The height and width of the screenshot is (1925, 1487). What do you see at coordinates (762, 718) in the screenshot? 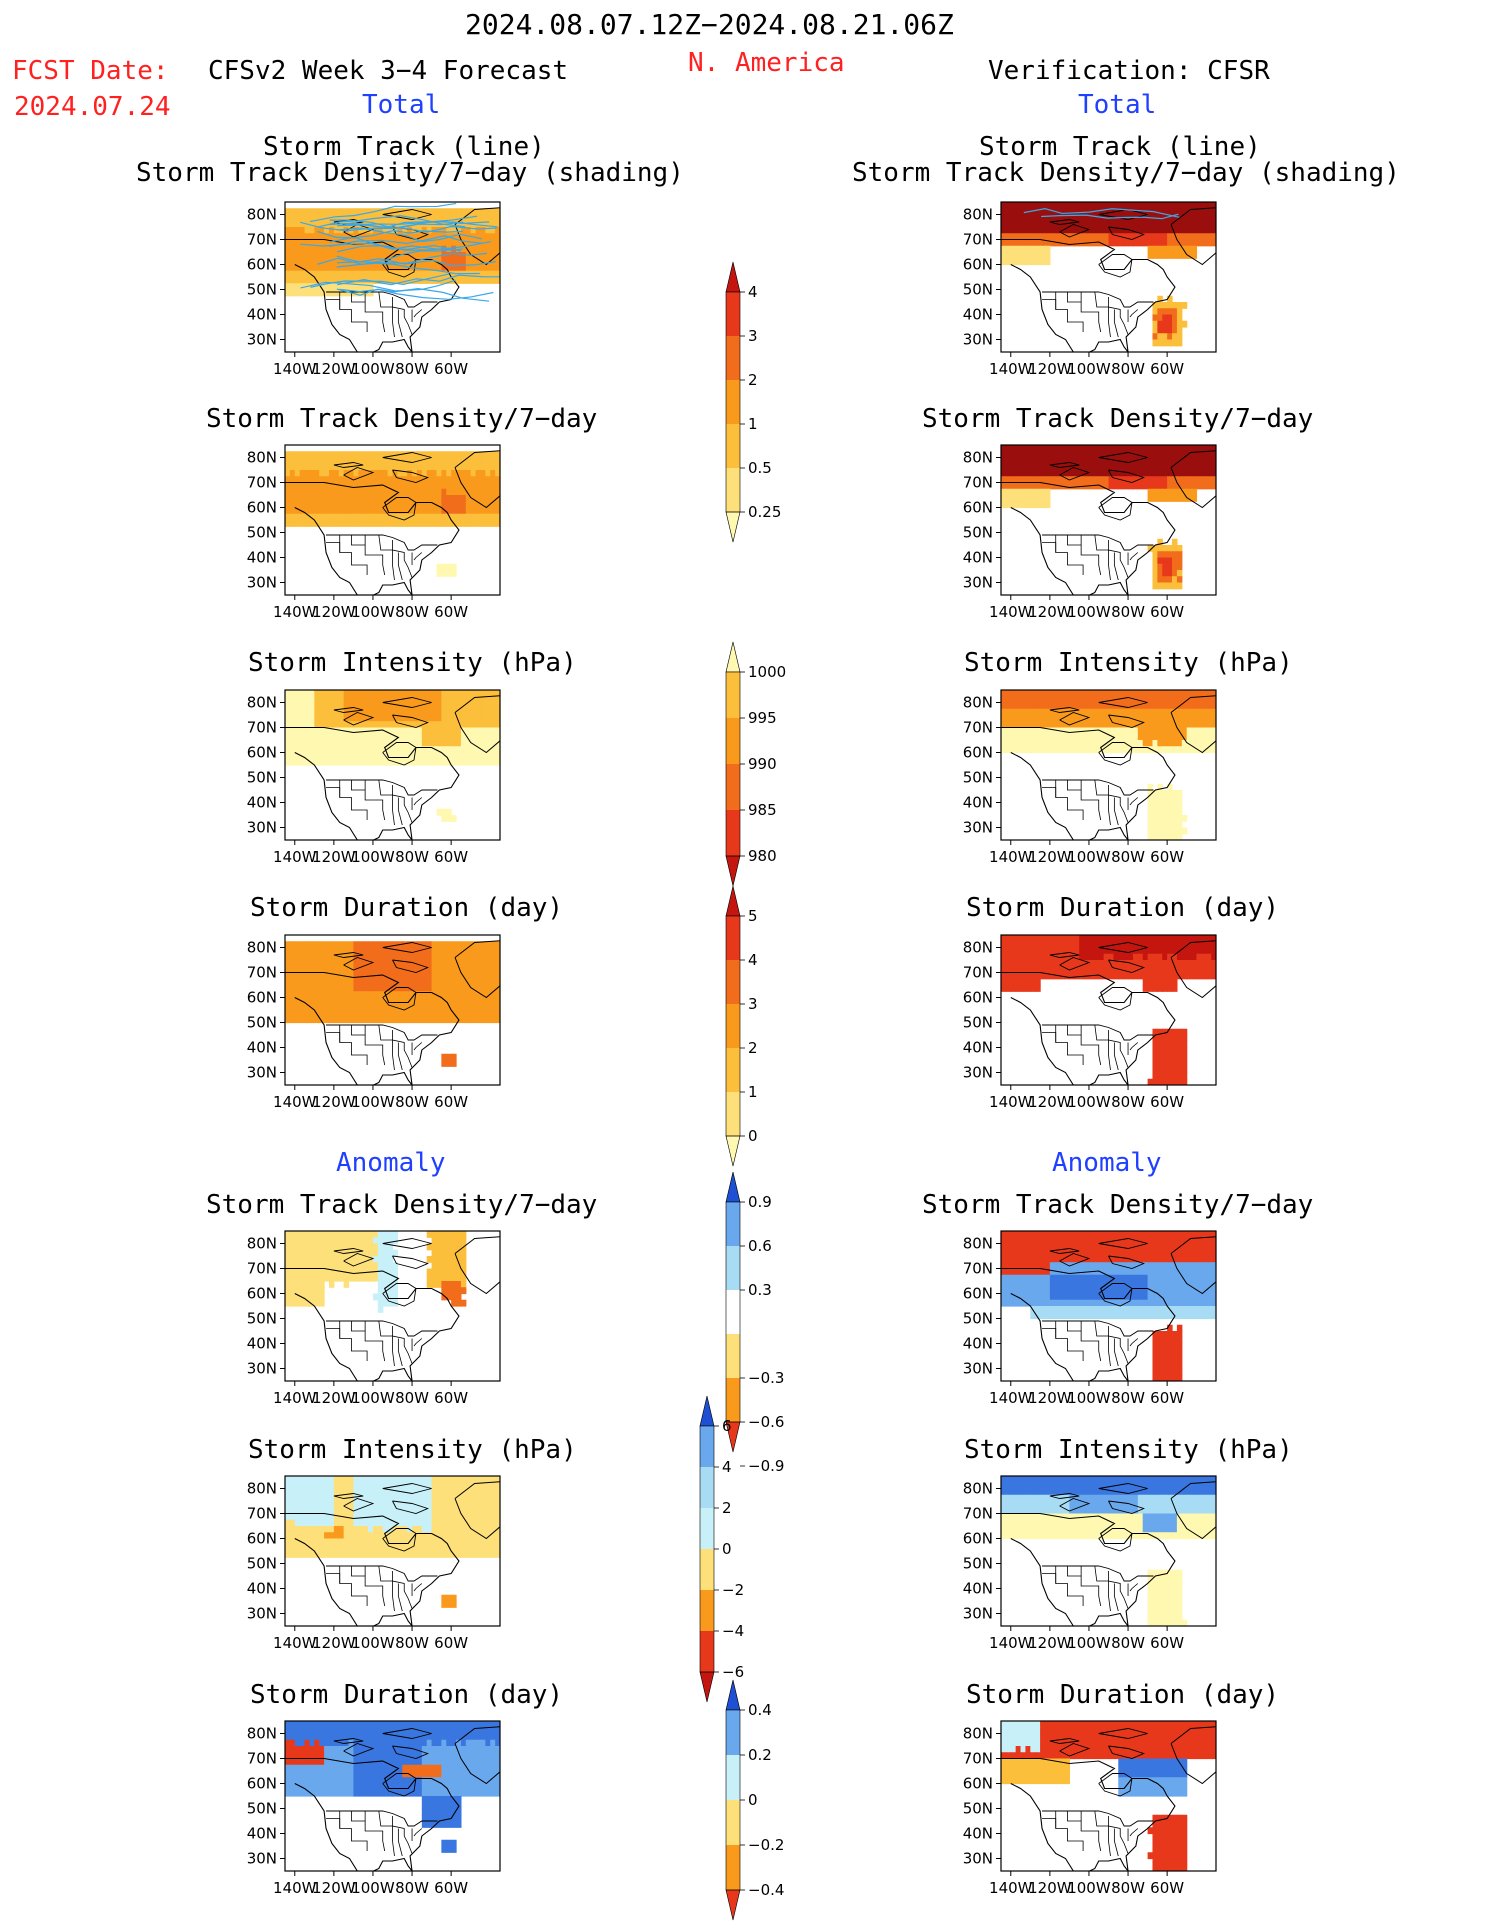
I see `colorbar-tick-label: 995` at bounding box center [762, 718].